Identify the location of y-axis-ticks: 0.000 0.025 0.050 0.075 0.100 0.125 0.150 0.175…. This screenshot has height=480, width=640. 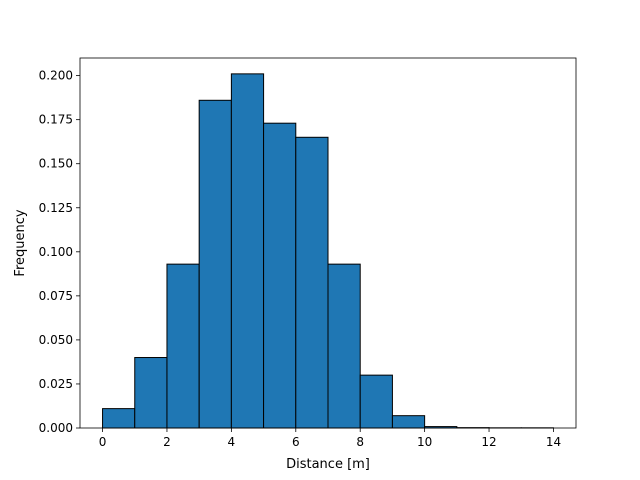
(59, 252).